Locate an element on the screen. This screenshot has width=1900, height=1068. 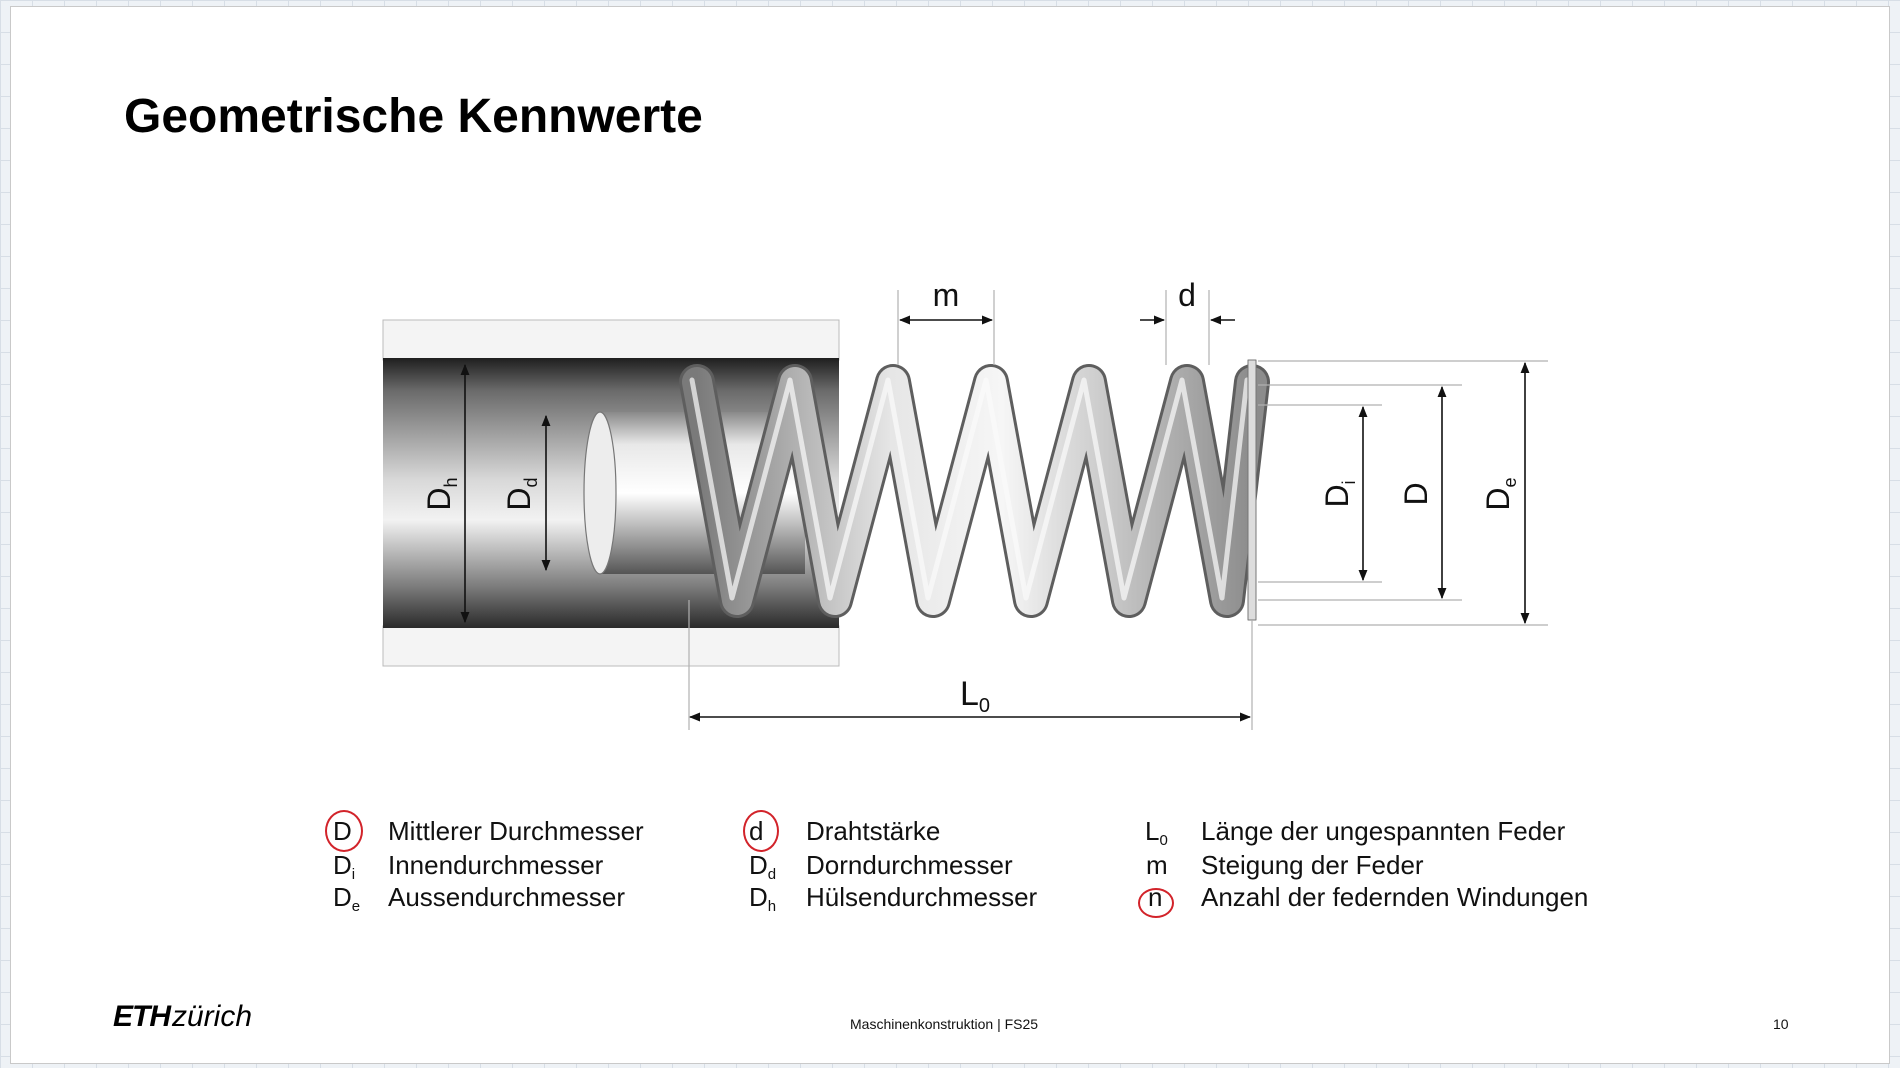
label-De: De is located at coordinates (1500, 493).